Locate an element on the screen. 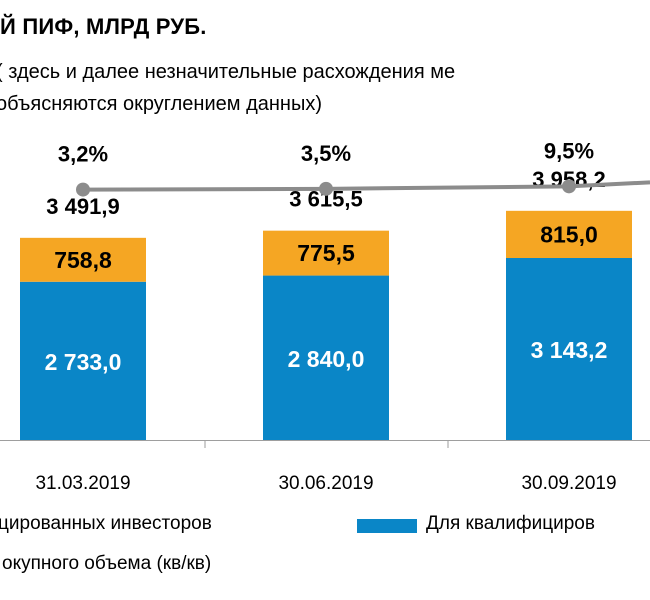  growth-label-3: 9,5% is located at coordinates (569, 150).